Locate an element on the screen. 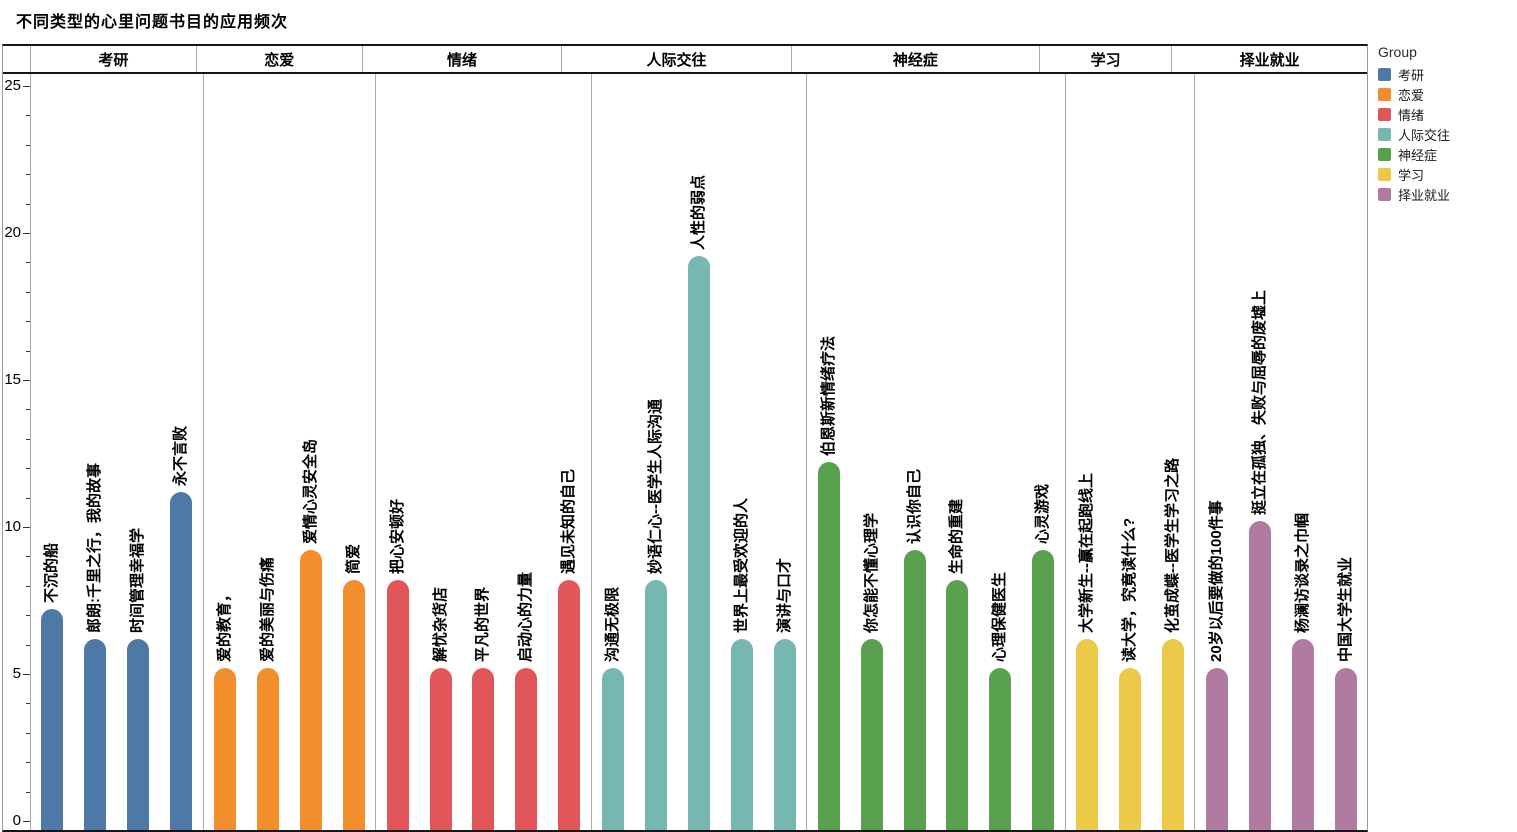 The image size is (1517, 832). legend-entries: 考研 恋爱 情绪 人际交往 神经症 学习 择业就业 is located at coordinates (1414, 134).